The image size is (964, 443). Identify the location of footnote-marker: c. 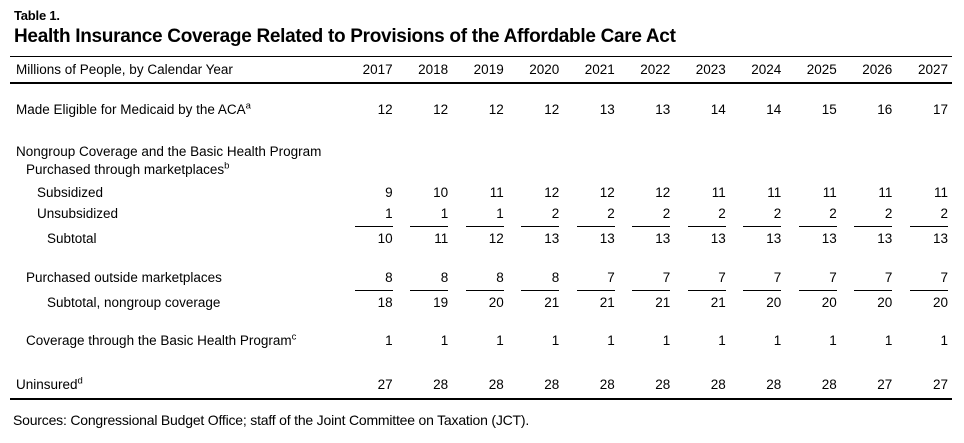
(294, 337).